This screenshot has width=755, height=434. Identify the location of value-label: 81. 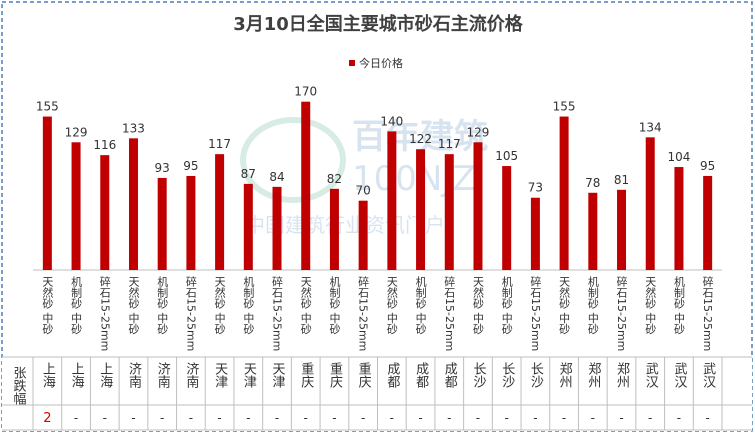
(621, 180).